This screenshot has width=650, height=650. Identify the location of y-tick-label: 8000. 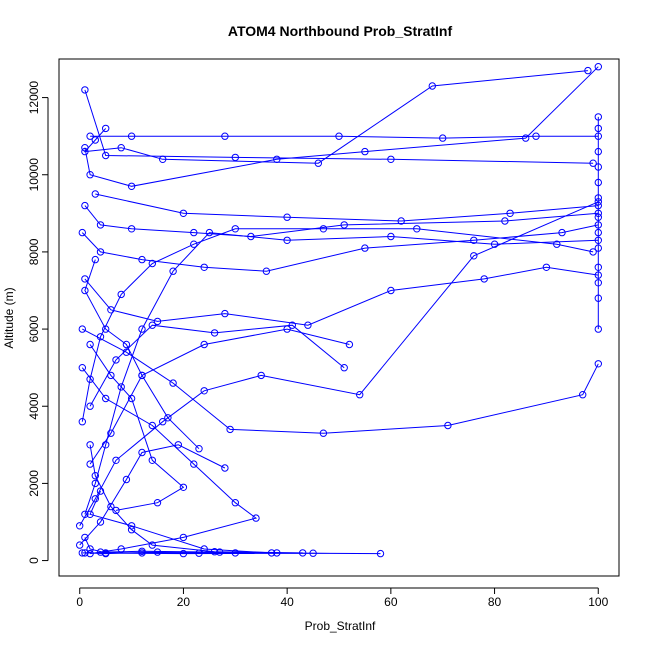
(34, 251).